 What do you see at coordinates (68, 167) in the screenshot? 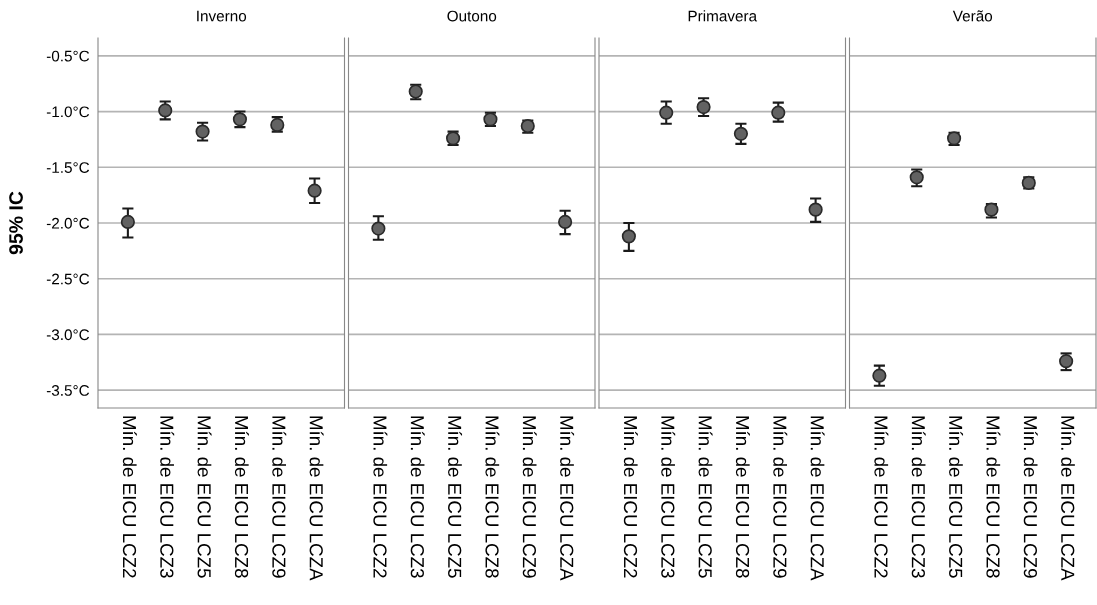
I see `y-tick-label: -1.5°C` at bounding box center [68, 167].